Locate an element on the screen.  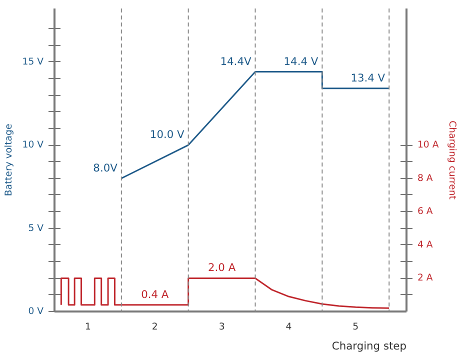
y-tick-label: 15 V is located at coordinates (33, 62).